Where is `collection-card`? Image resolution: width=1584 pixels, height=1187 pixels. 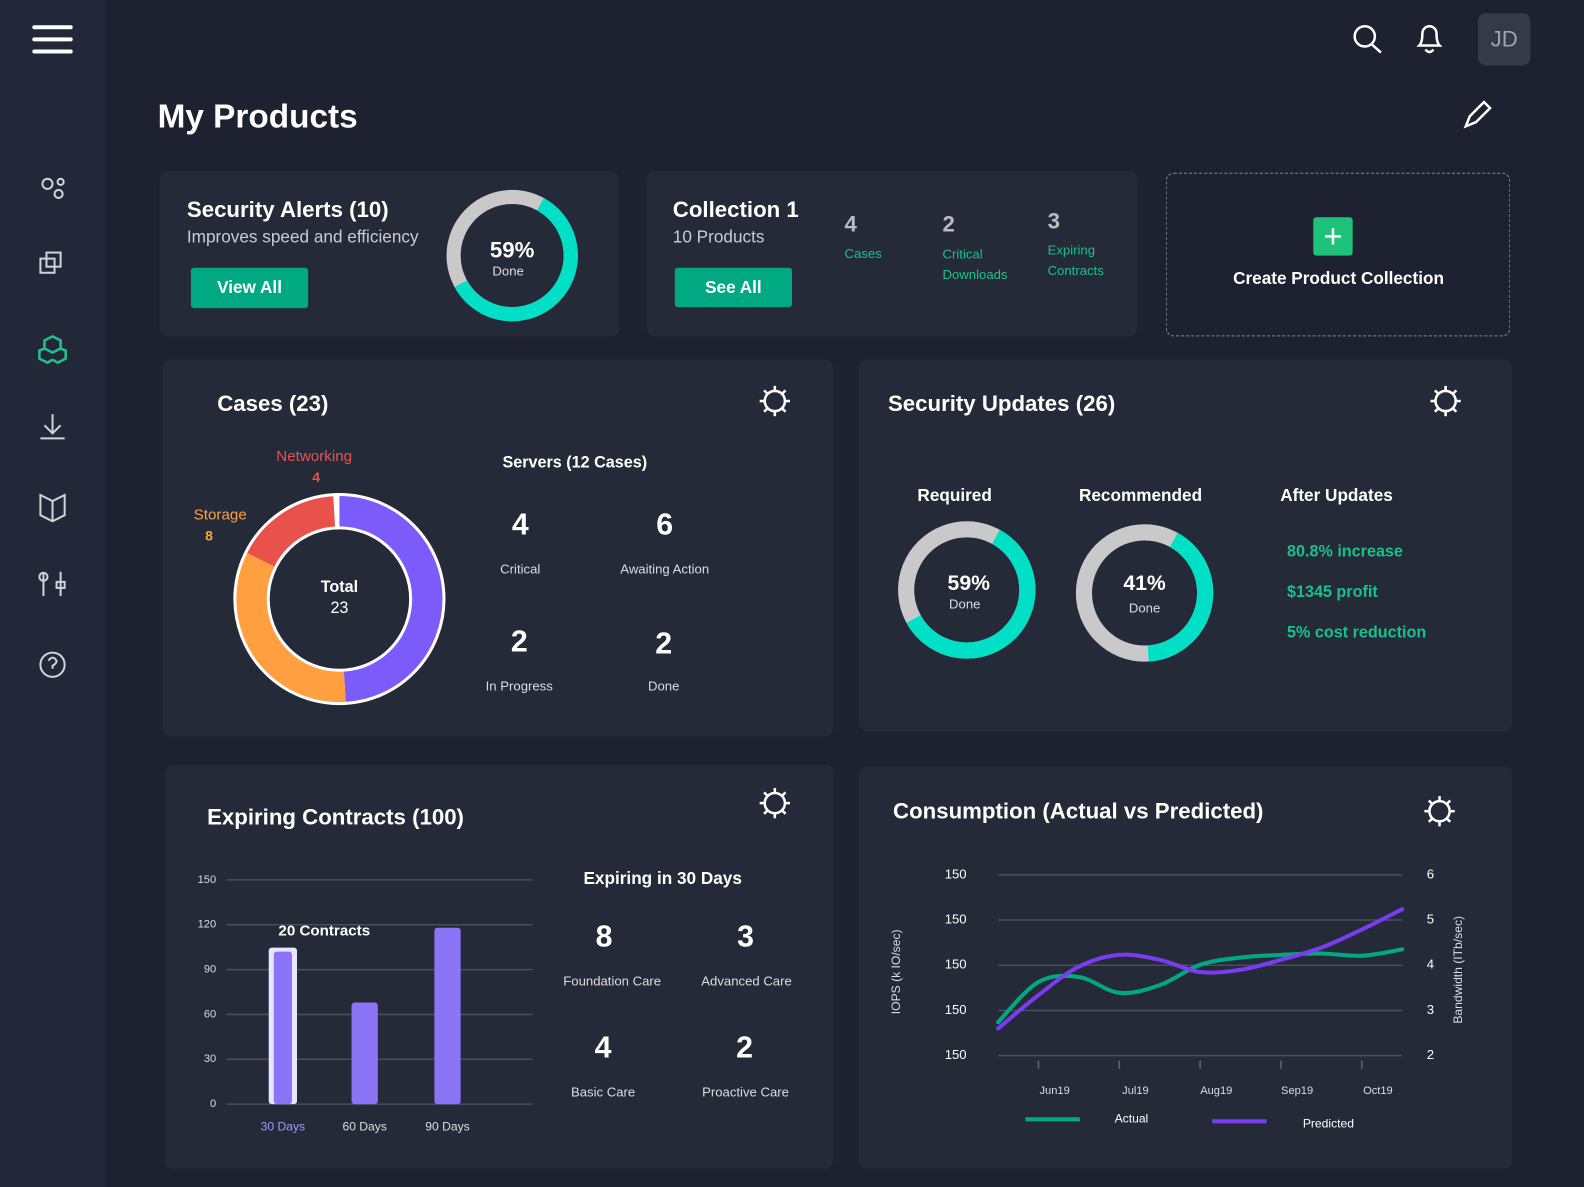
collection-card is located at coordinates (892, 253).